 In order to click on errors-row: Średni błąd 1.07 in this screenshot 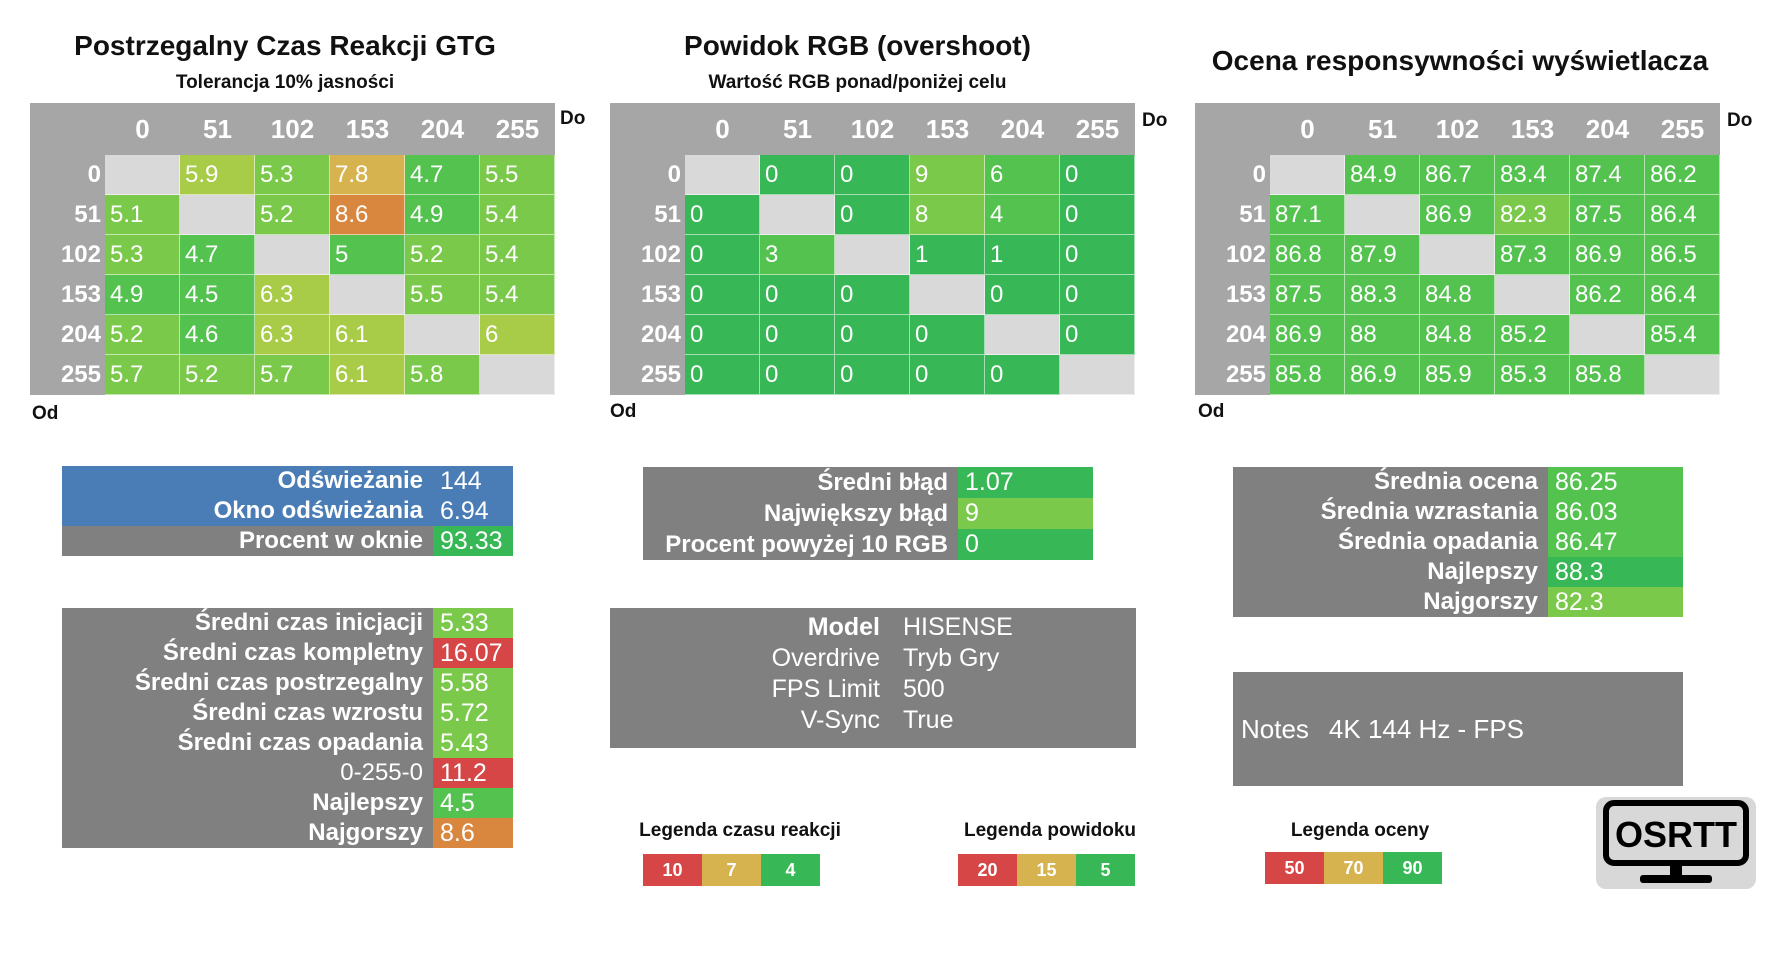, I will do `click(868, 482)`.